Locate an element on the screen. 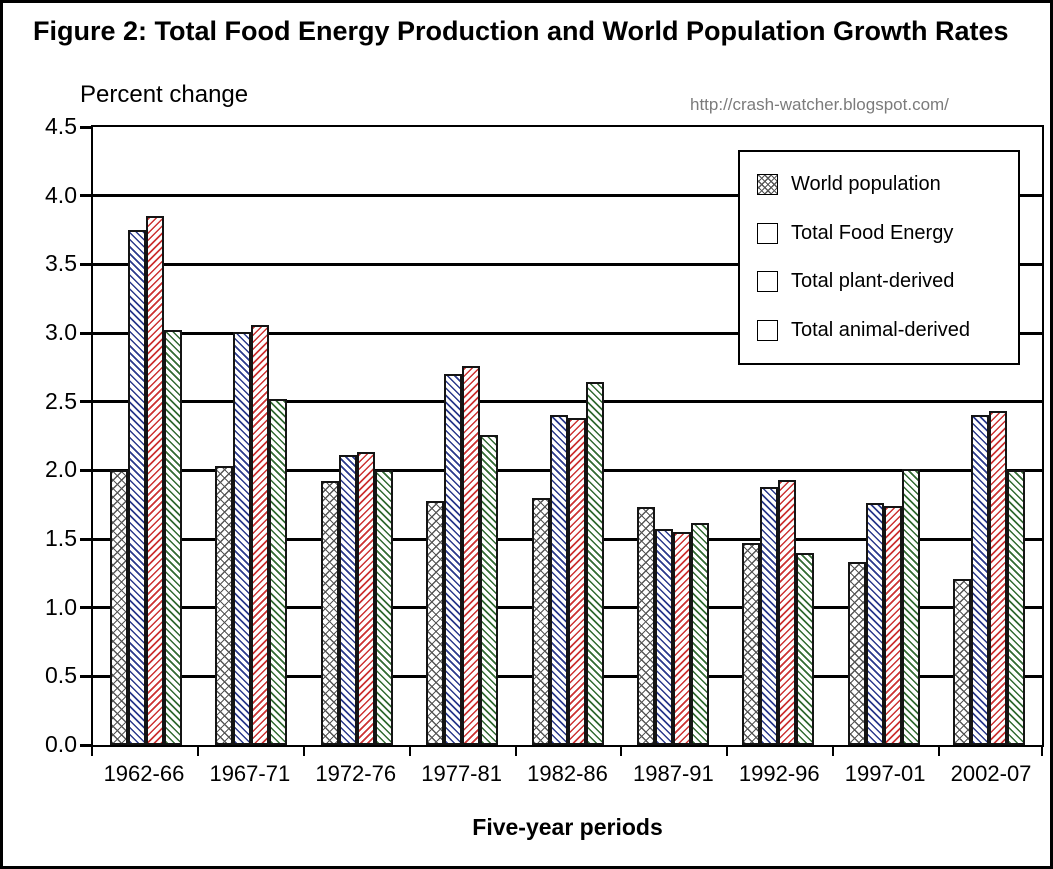 The height and width of the screenshot is (869, 1053). legend-item-total-animal-derived: Total animal-derived is located at coordinates (885, 330).